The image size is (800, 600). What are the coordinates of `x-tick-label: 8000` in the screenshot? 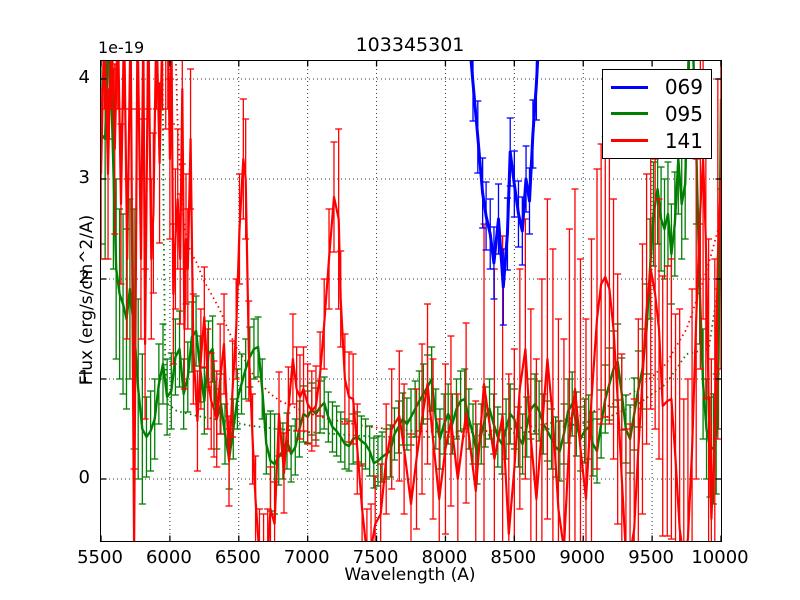 It's located at (444, 557).